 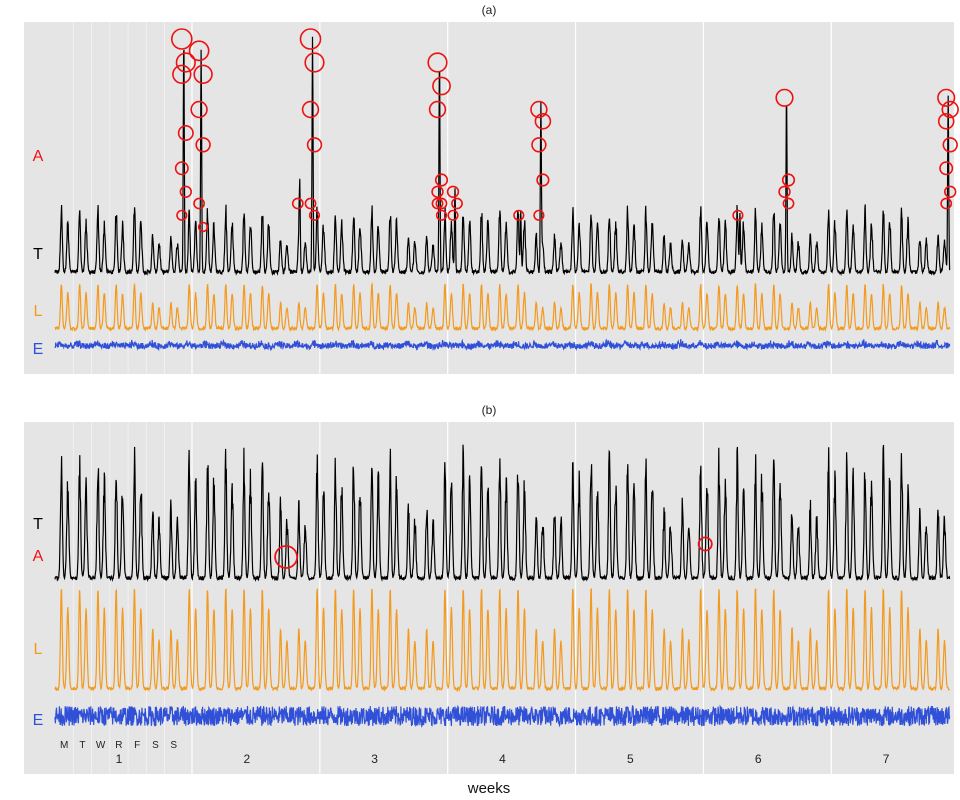 I want to click on week-tick-label: 6, so click(x=758, y=759).